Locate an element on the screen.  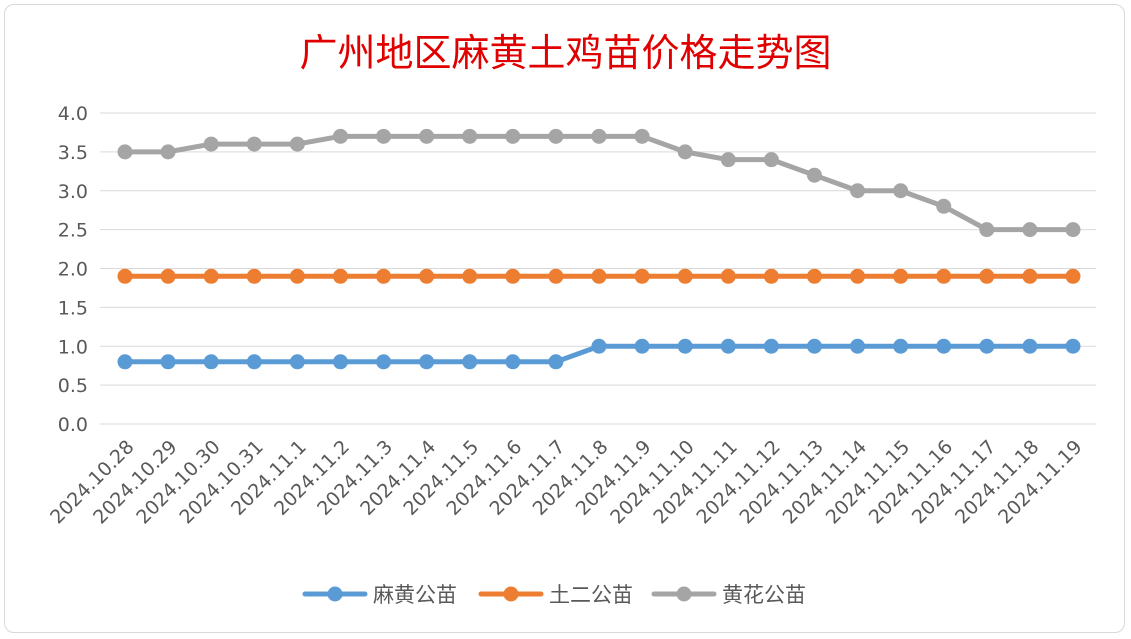
chart-title: 广州地区麻黄土鸡苗价格走势图 is located at coordinates (565, 53).